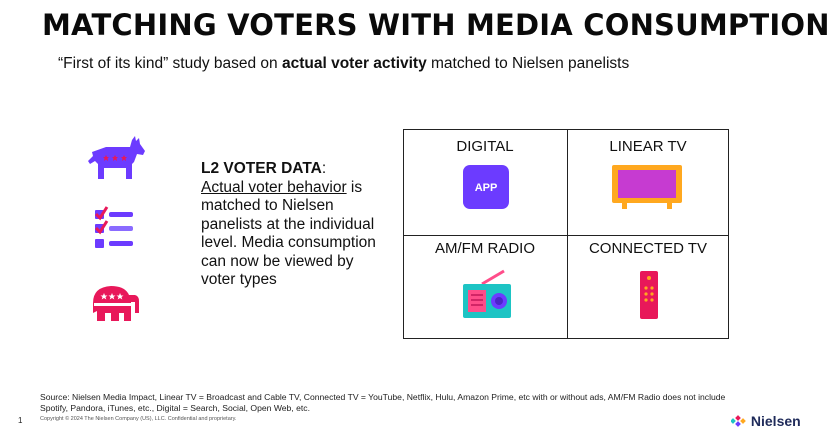 This screenshot has height=439, width=828. Describe the element at coordinates (116, 157) in the screenshot. I see `donkey-icon` at that location.